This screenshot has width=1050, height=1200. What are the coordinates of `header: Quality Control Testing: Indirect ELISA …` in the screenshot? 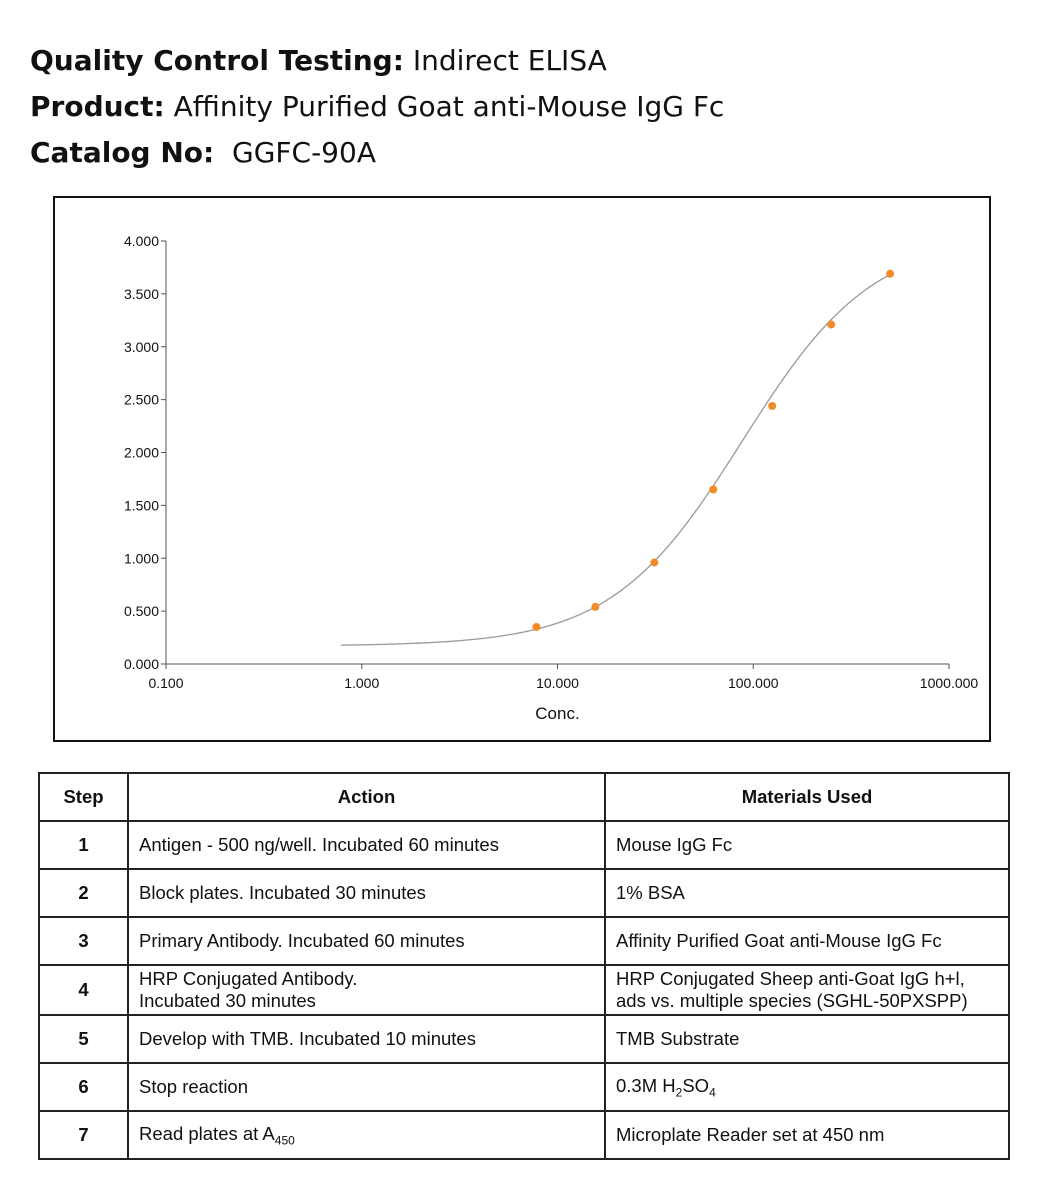 It's located at (377, 107).